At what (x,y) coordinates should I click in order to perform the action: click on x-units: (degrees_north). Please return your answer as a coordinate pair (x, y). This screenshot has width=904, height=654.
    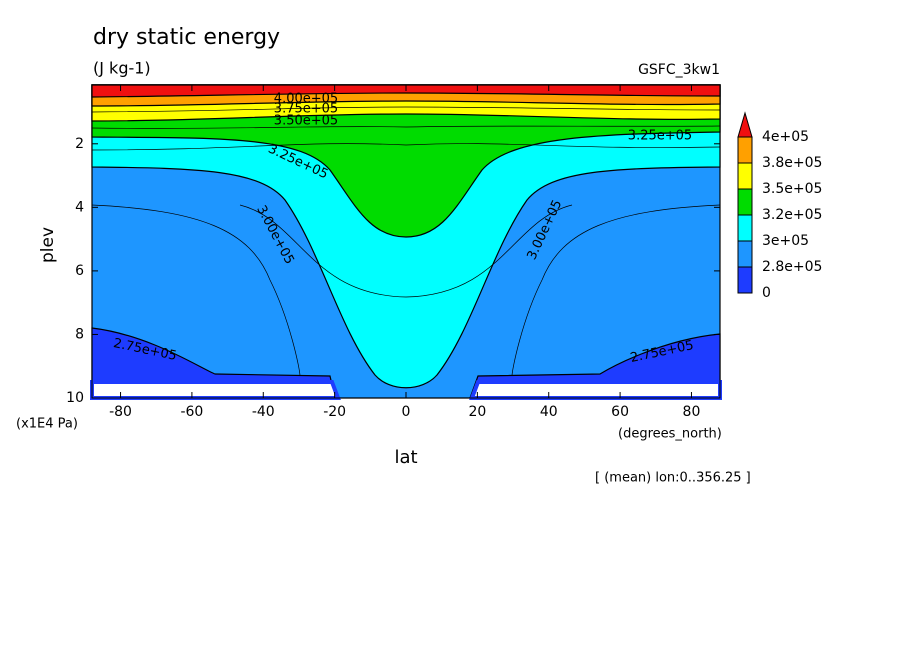
    Looking at the image, I should click on (670, 434).